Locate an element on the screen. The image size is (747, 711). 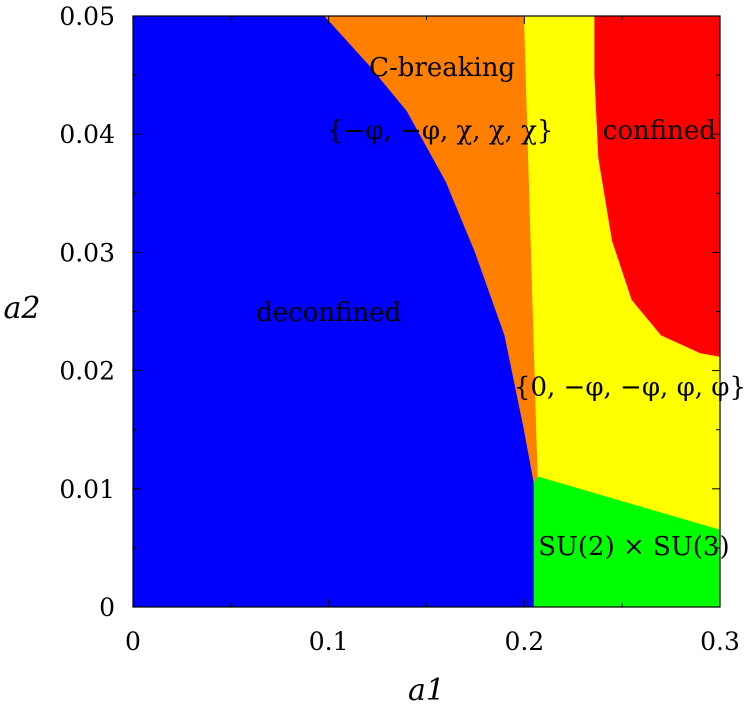
annotation-3: deconfined is located at coordinates (328, 313).